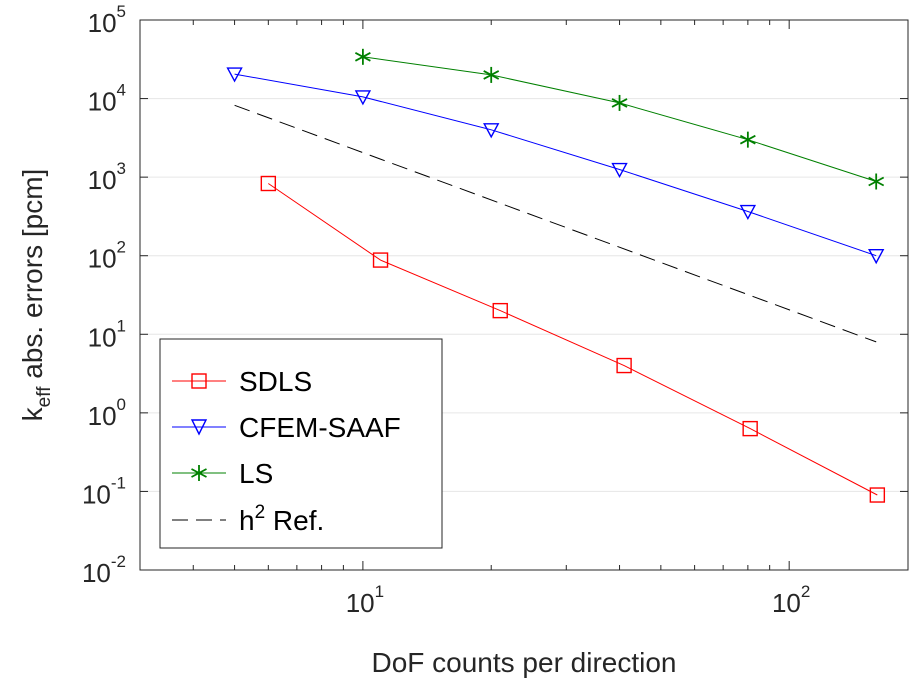 The width and height of the screenshot is (913, 685). Describe the element at coordinates (107, 256) in the screenshot. I see `y-tick-label: 10²` at that location.